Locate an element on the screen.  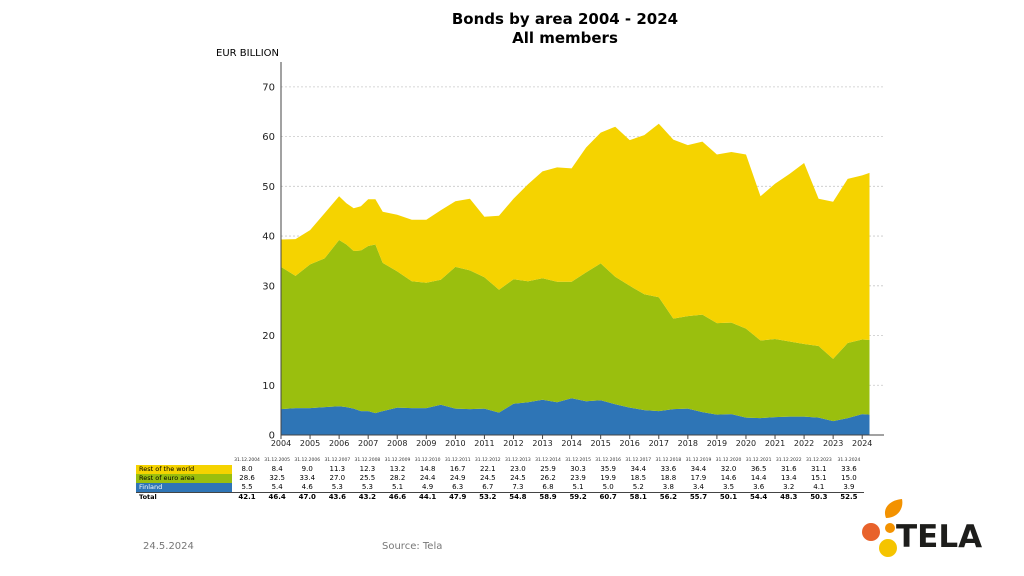
table-date-6: 31.12.2010 is located at coordinates (427, 460).